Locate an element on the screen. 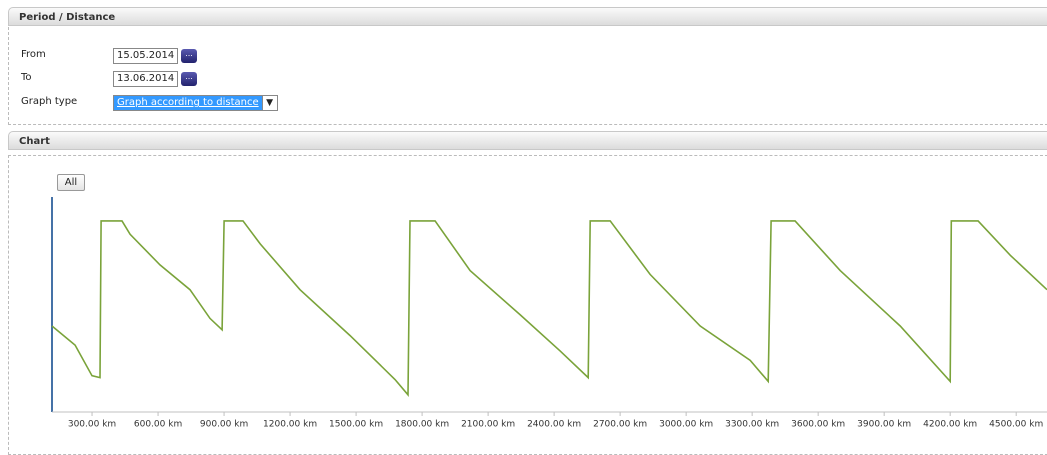 Image resolution: width=1047 pixels, height=455 pixels. x-tick-label: 2400.00 km is located at coordinates (554, 425).